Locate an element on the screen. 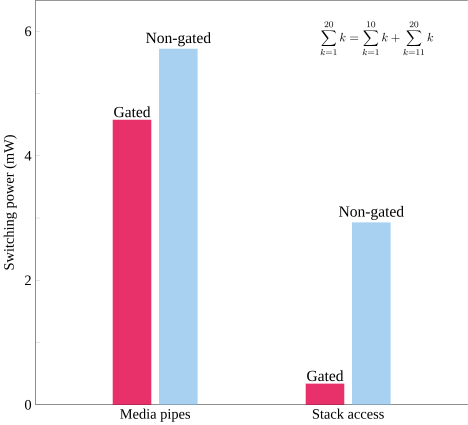 This screenshot has width=468, height=425. annotation: $\sum_{k=1}^{20} k=\sum_{k=1}^{10} k+\sum_{k=11}^{20} k$ is located at coordinates (377, 38).